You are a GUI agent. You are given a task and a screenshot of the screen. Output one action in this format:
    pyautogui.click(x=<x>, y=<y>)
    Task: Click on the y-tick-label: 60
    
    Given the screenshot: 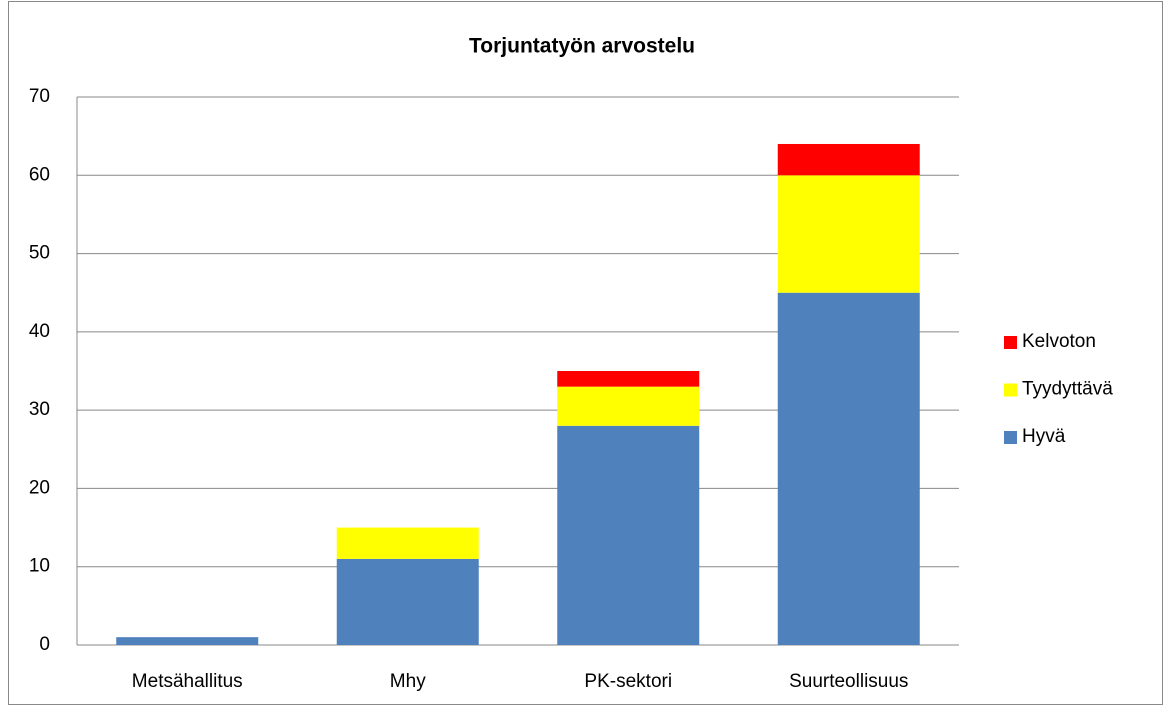 What is the action you would take?
    pyautogui.click(x=39, y=174)
    